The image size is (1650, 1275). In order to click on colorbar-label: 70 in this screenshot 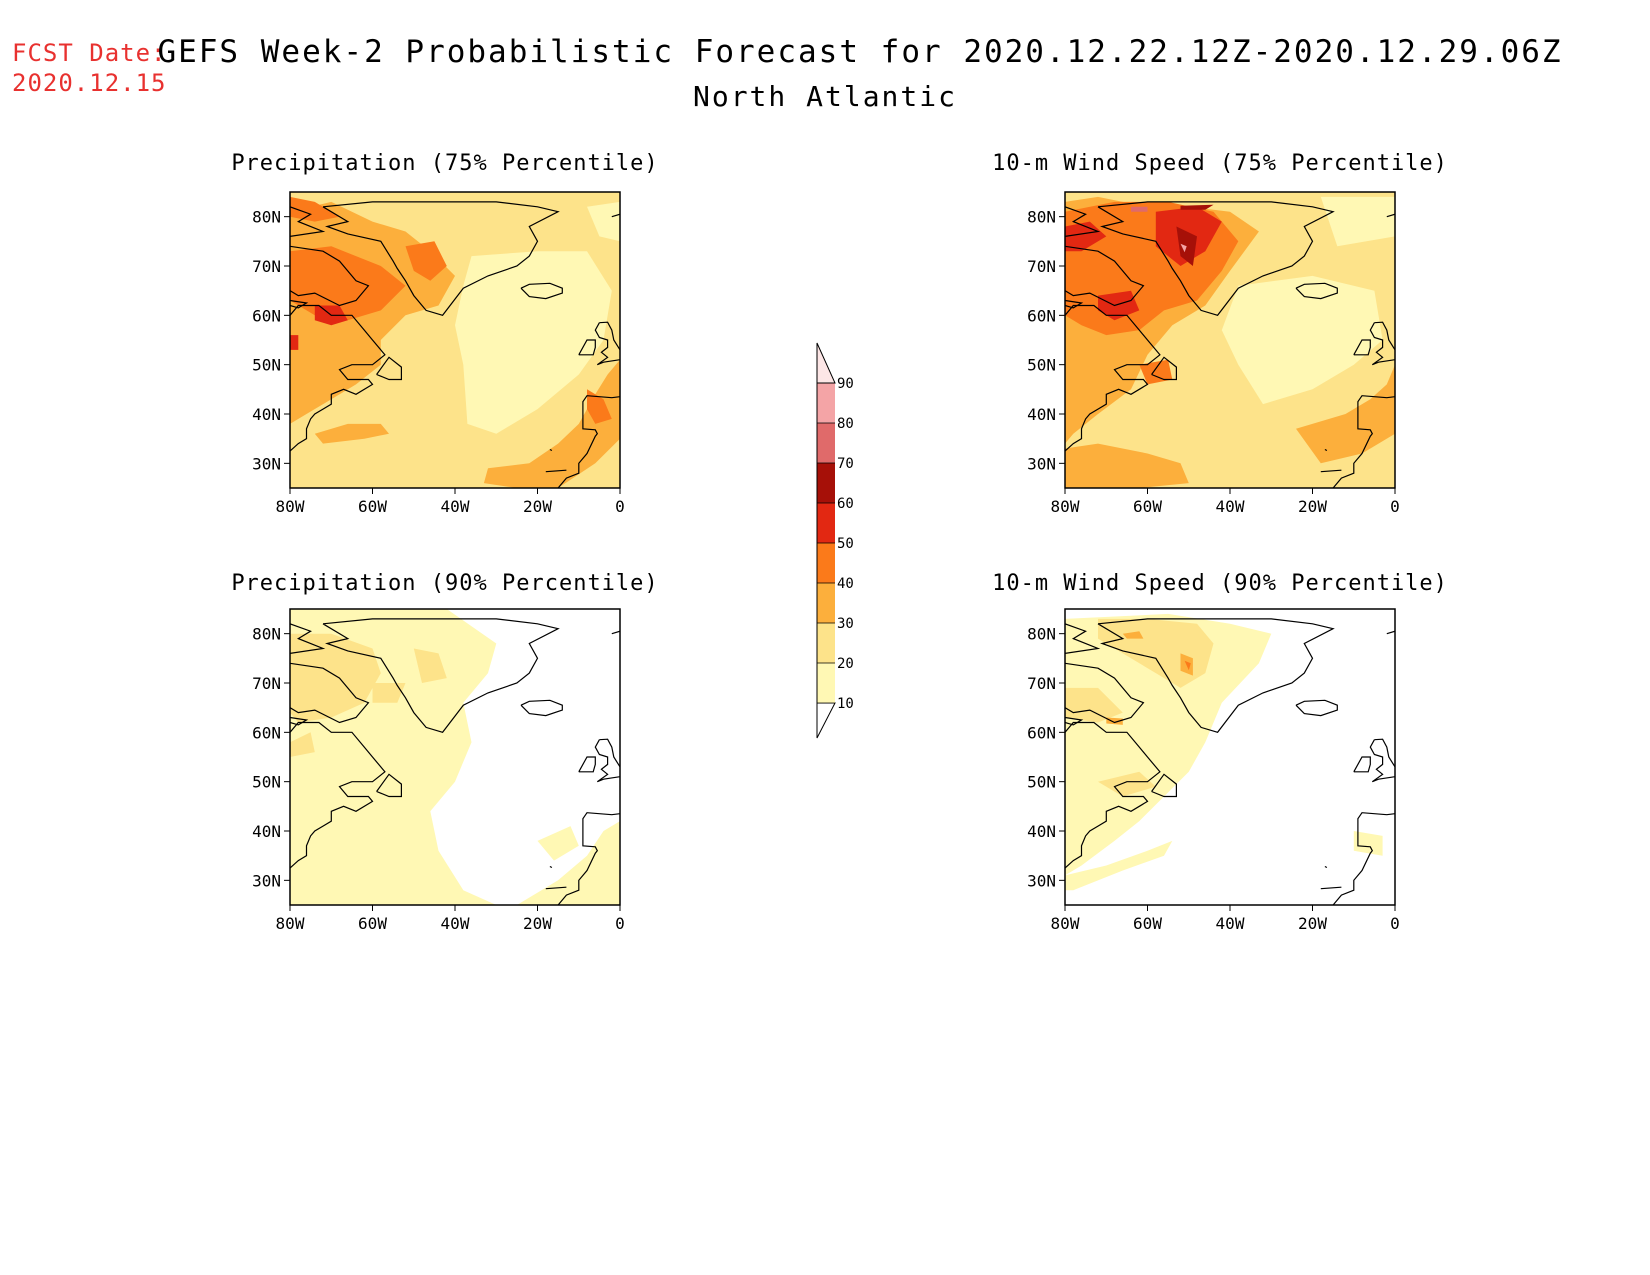, I will do `click(845, 464)`.